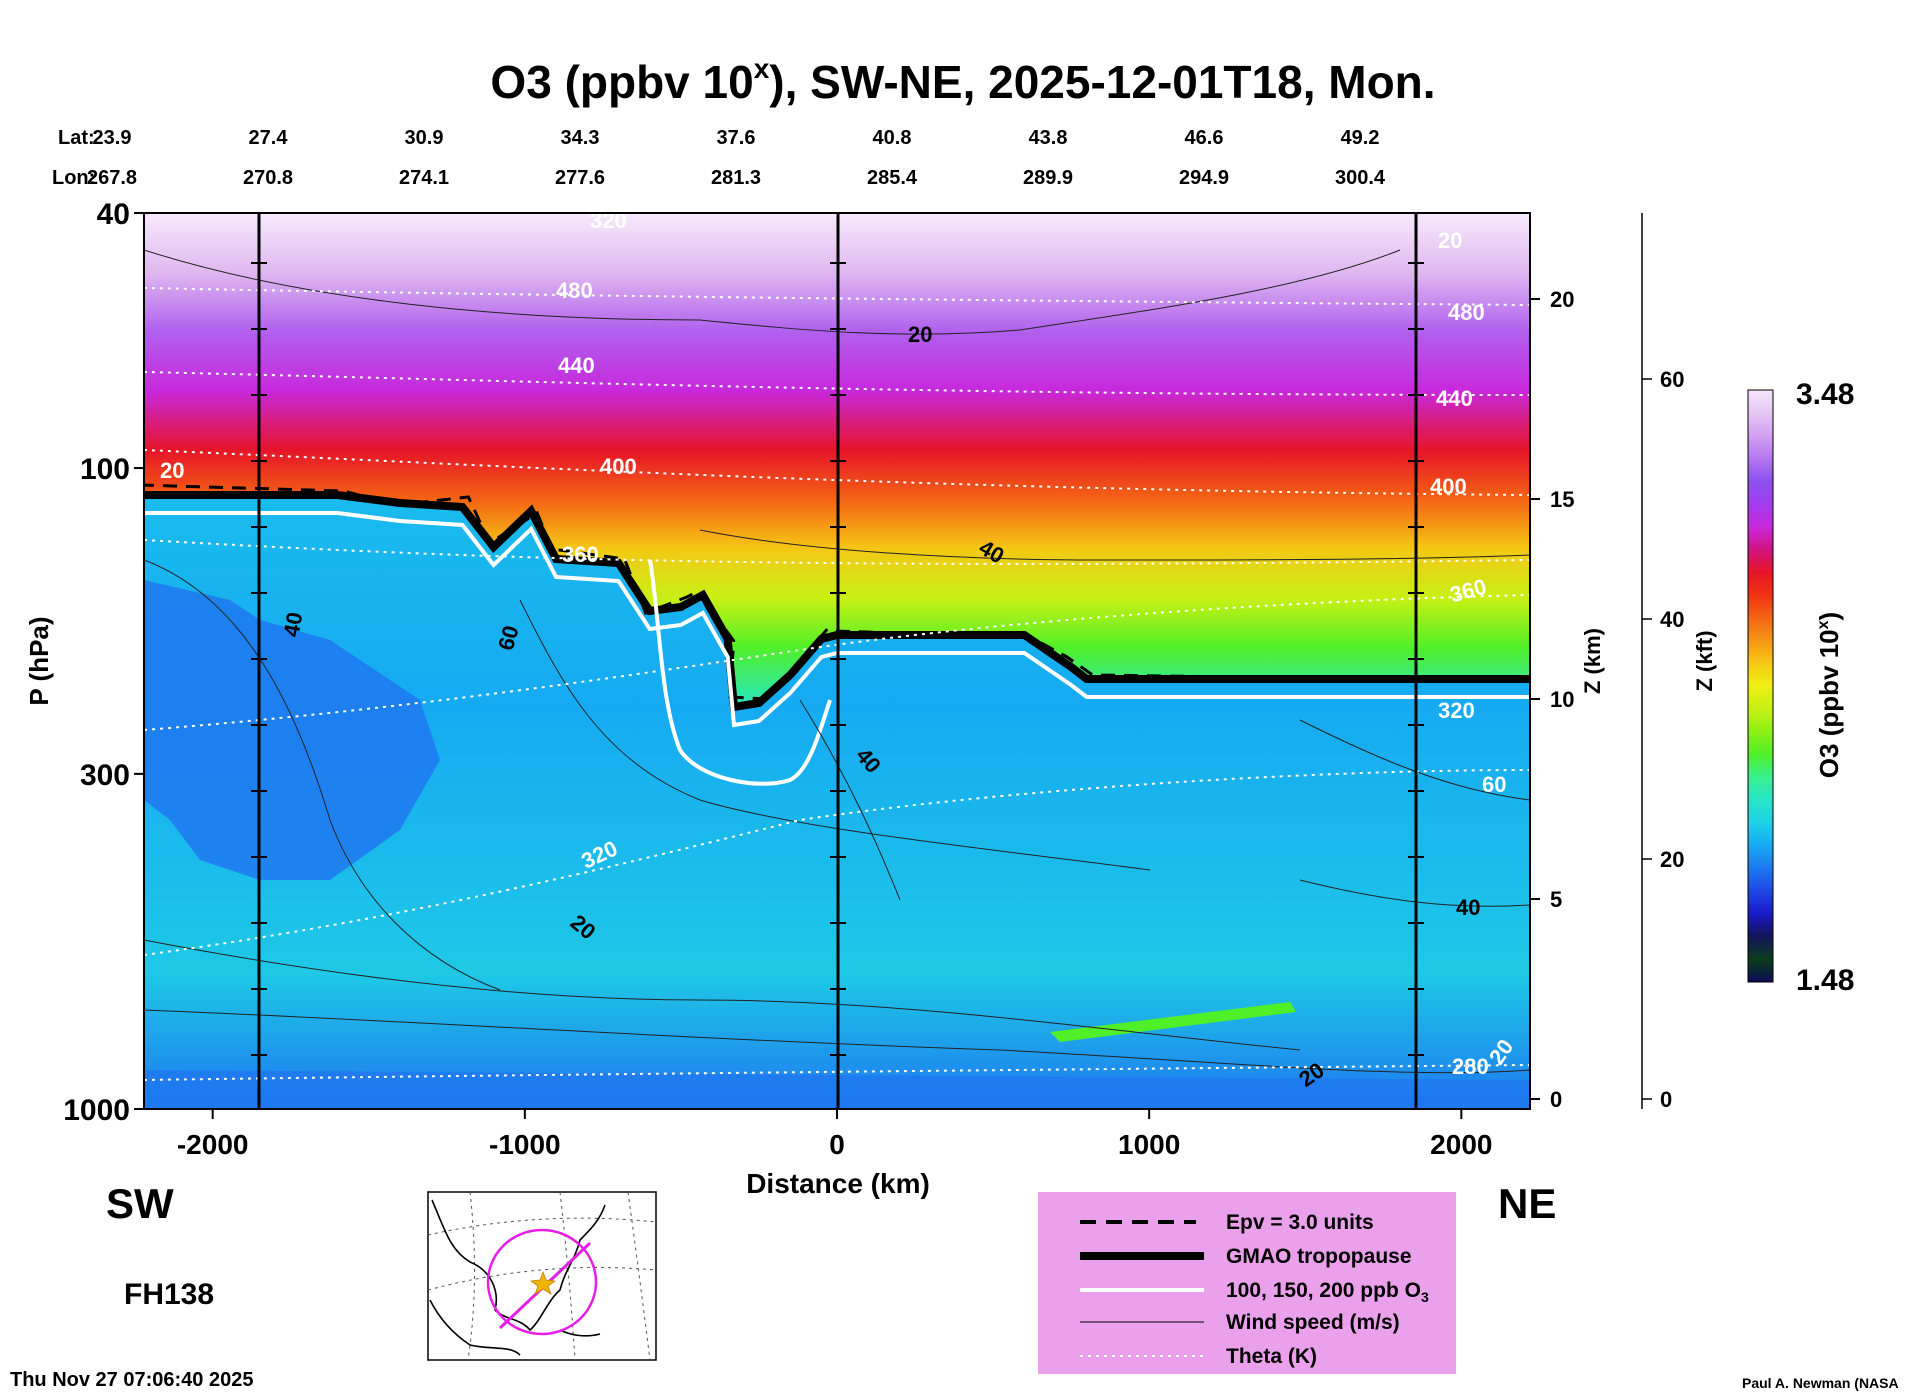 Image resolution: width=1926 pixels, height=1399 pixels. I want to click on y-axis: 40 100 300 1000, so click(103, 662).